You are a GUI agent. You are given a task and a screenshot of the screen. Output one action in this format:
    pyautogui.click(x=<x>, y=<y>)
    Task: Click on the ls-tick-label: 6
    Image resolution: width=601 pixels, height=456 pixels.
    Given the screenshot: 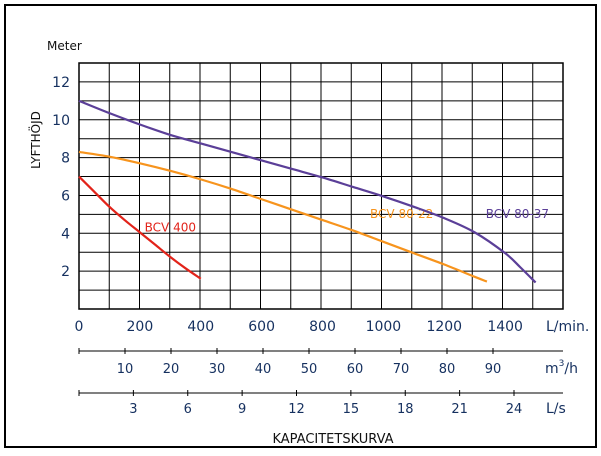 What is the action you would take?
    pyautogui.click(x=188, y=409)
    